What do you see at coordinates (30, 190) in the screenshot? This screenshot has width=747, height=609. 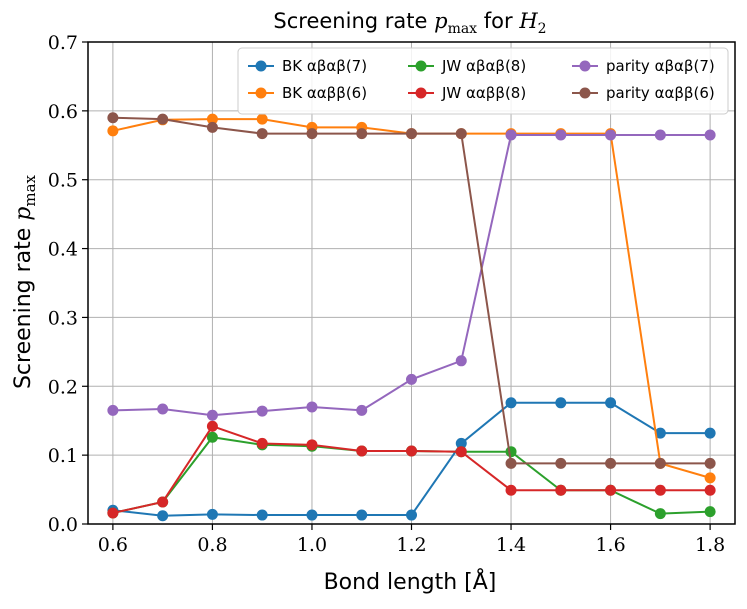 I see `ylabel-sub: max` at bounding box center [30, 190].